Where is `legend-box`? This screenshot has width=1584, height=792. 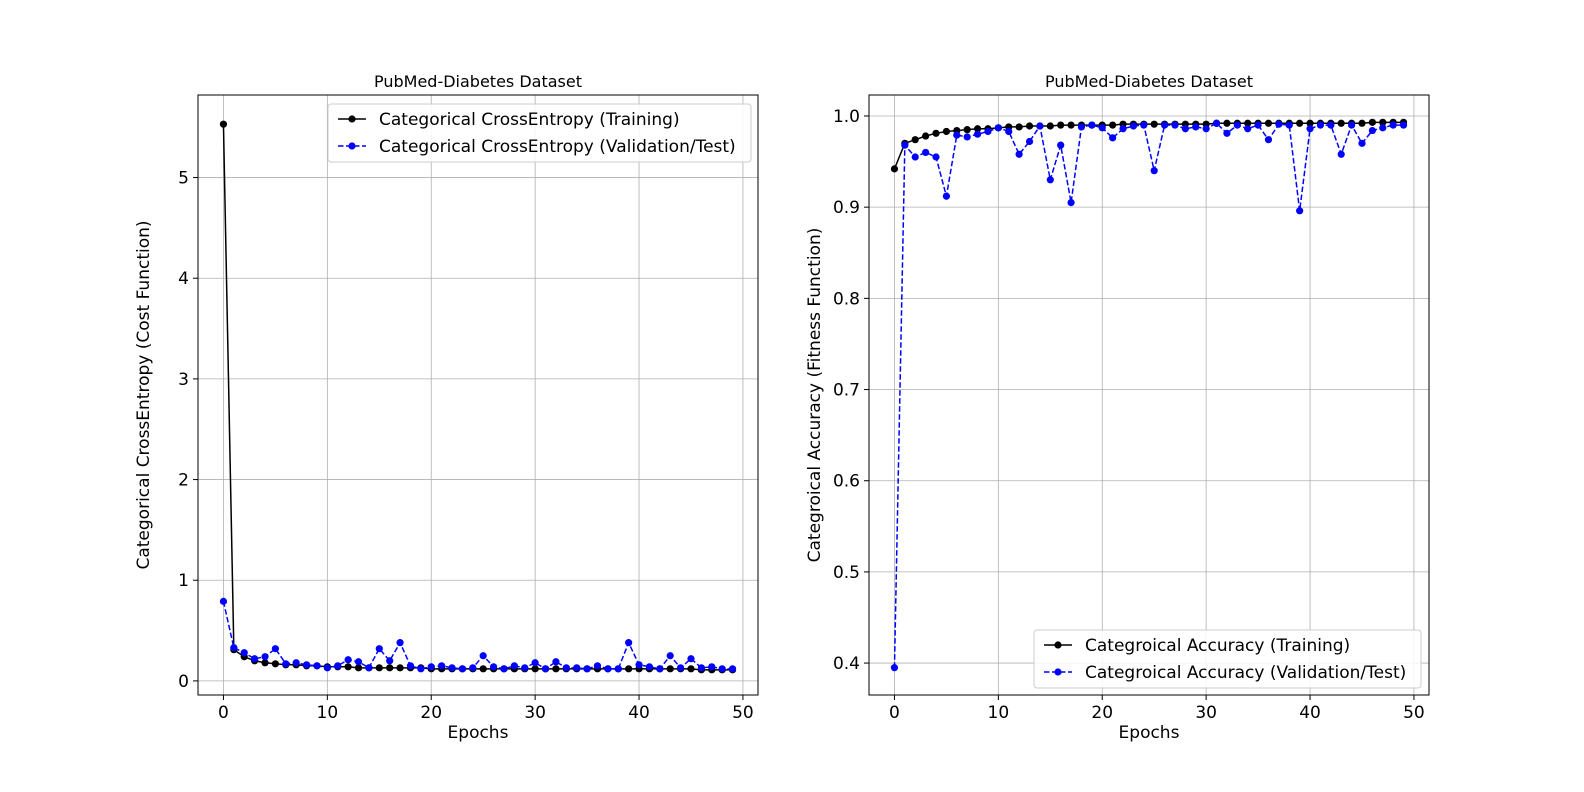
legend-box is located at coordinates (539, 133).